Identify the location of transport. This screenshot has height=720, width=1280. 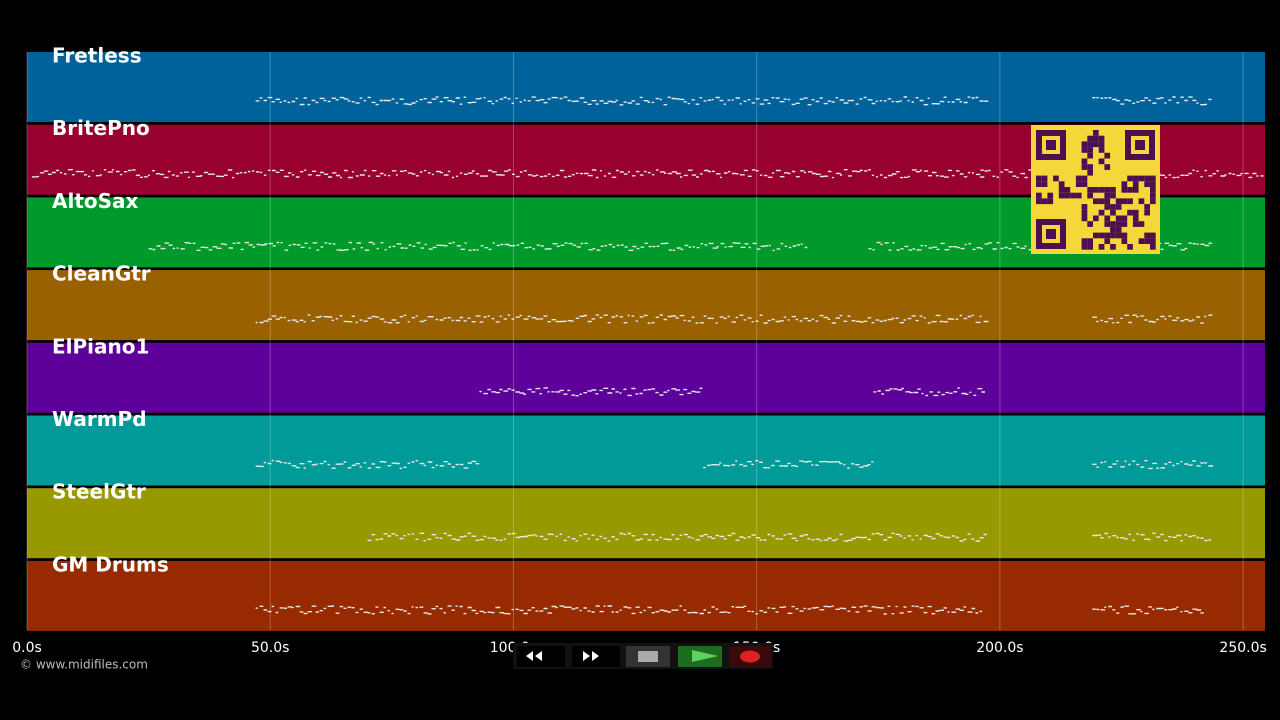
(643, 656).